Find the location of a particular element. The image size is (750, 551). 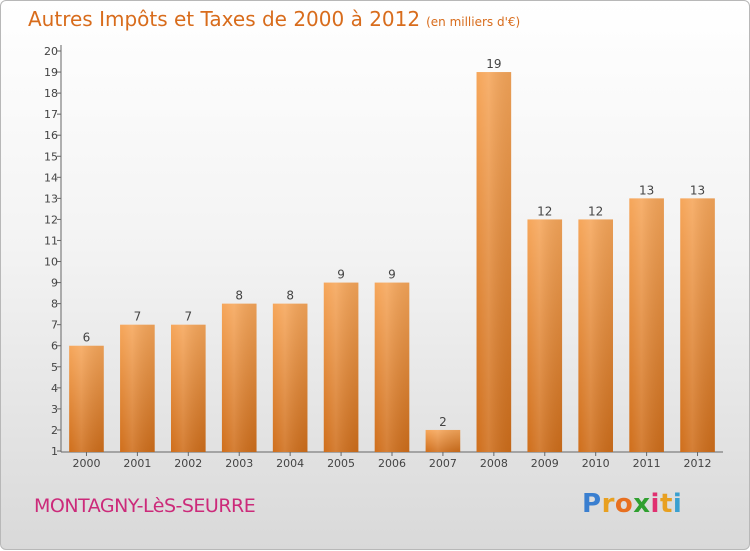

x-tick-label: 2004 is located at coordinates (290, 463).